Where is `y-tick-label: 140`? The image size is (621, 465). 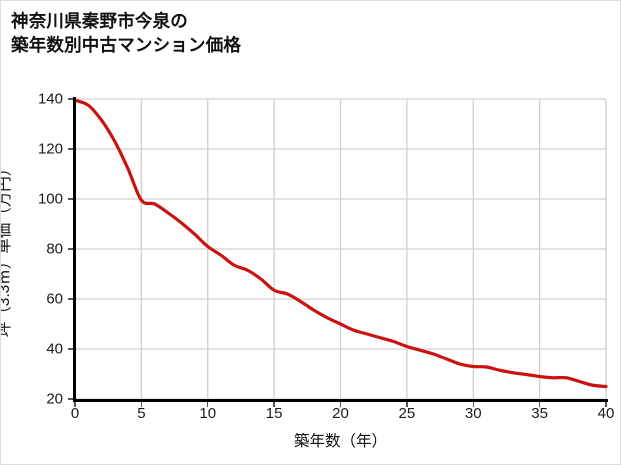
y-tick-label: 140 is located at coordinates (50, 99).